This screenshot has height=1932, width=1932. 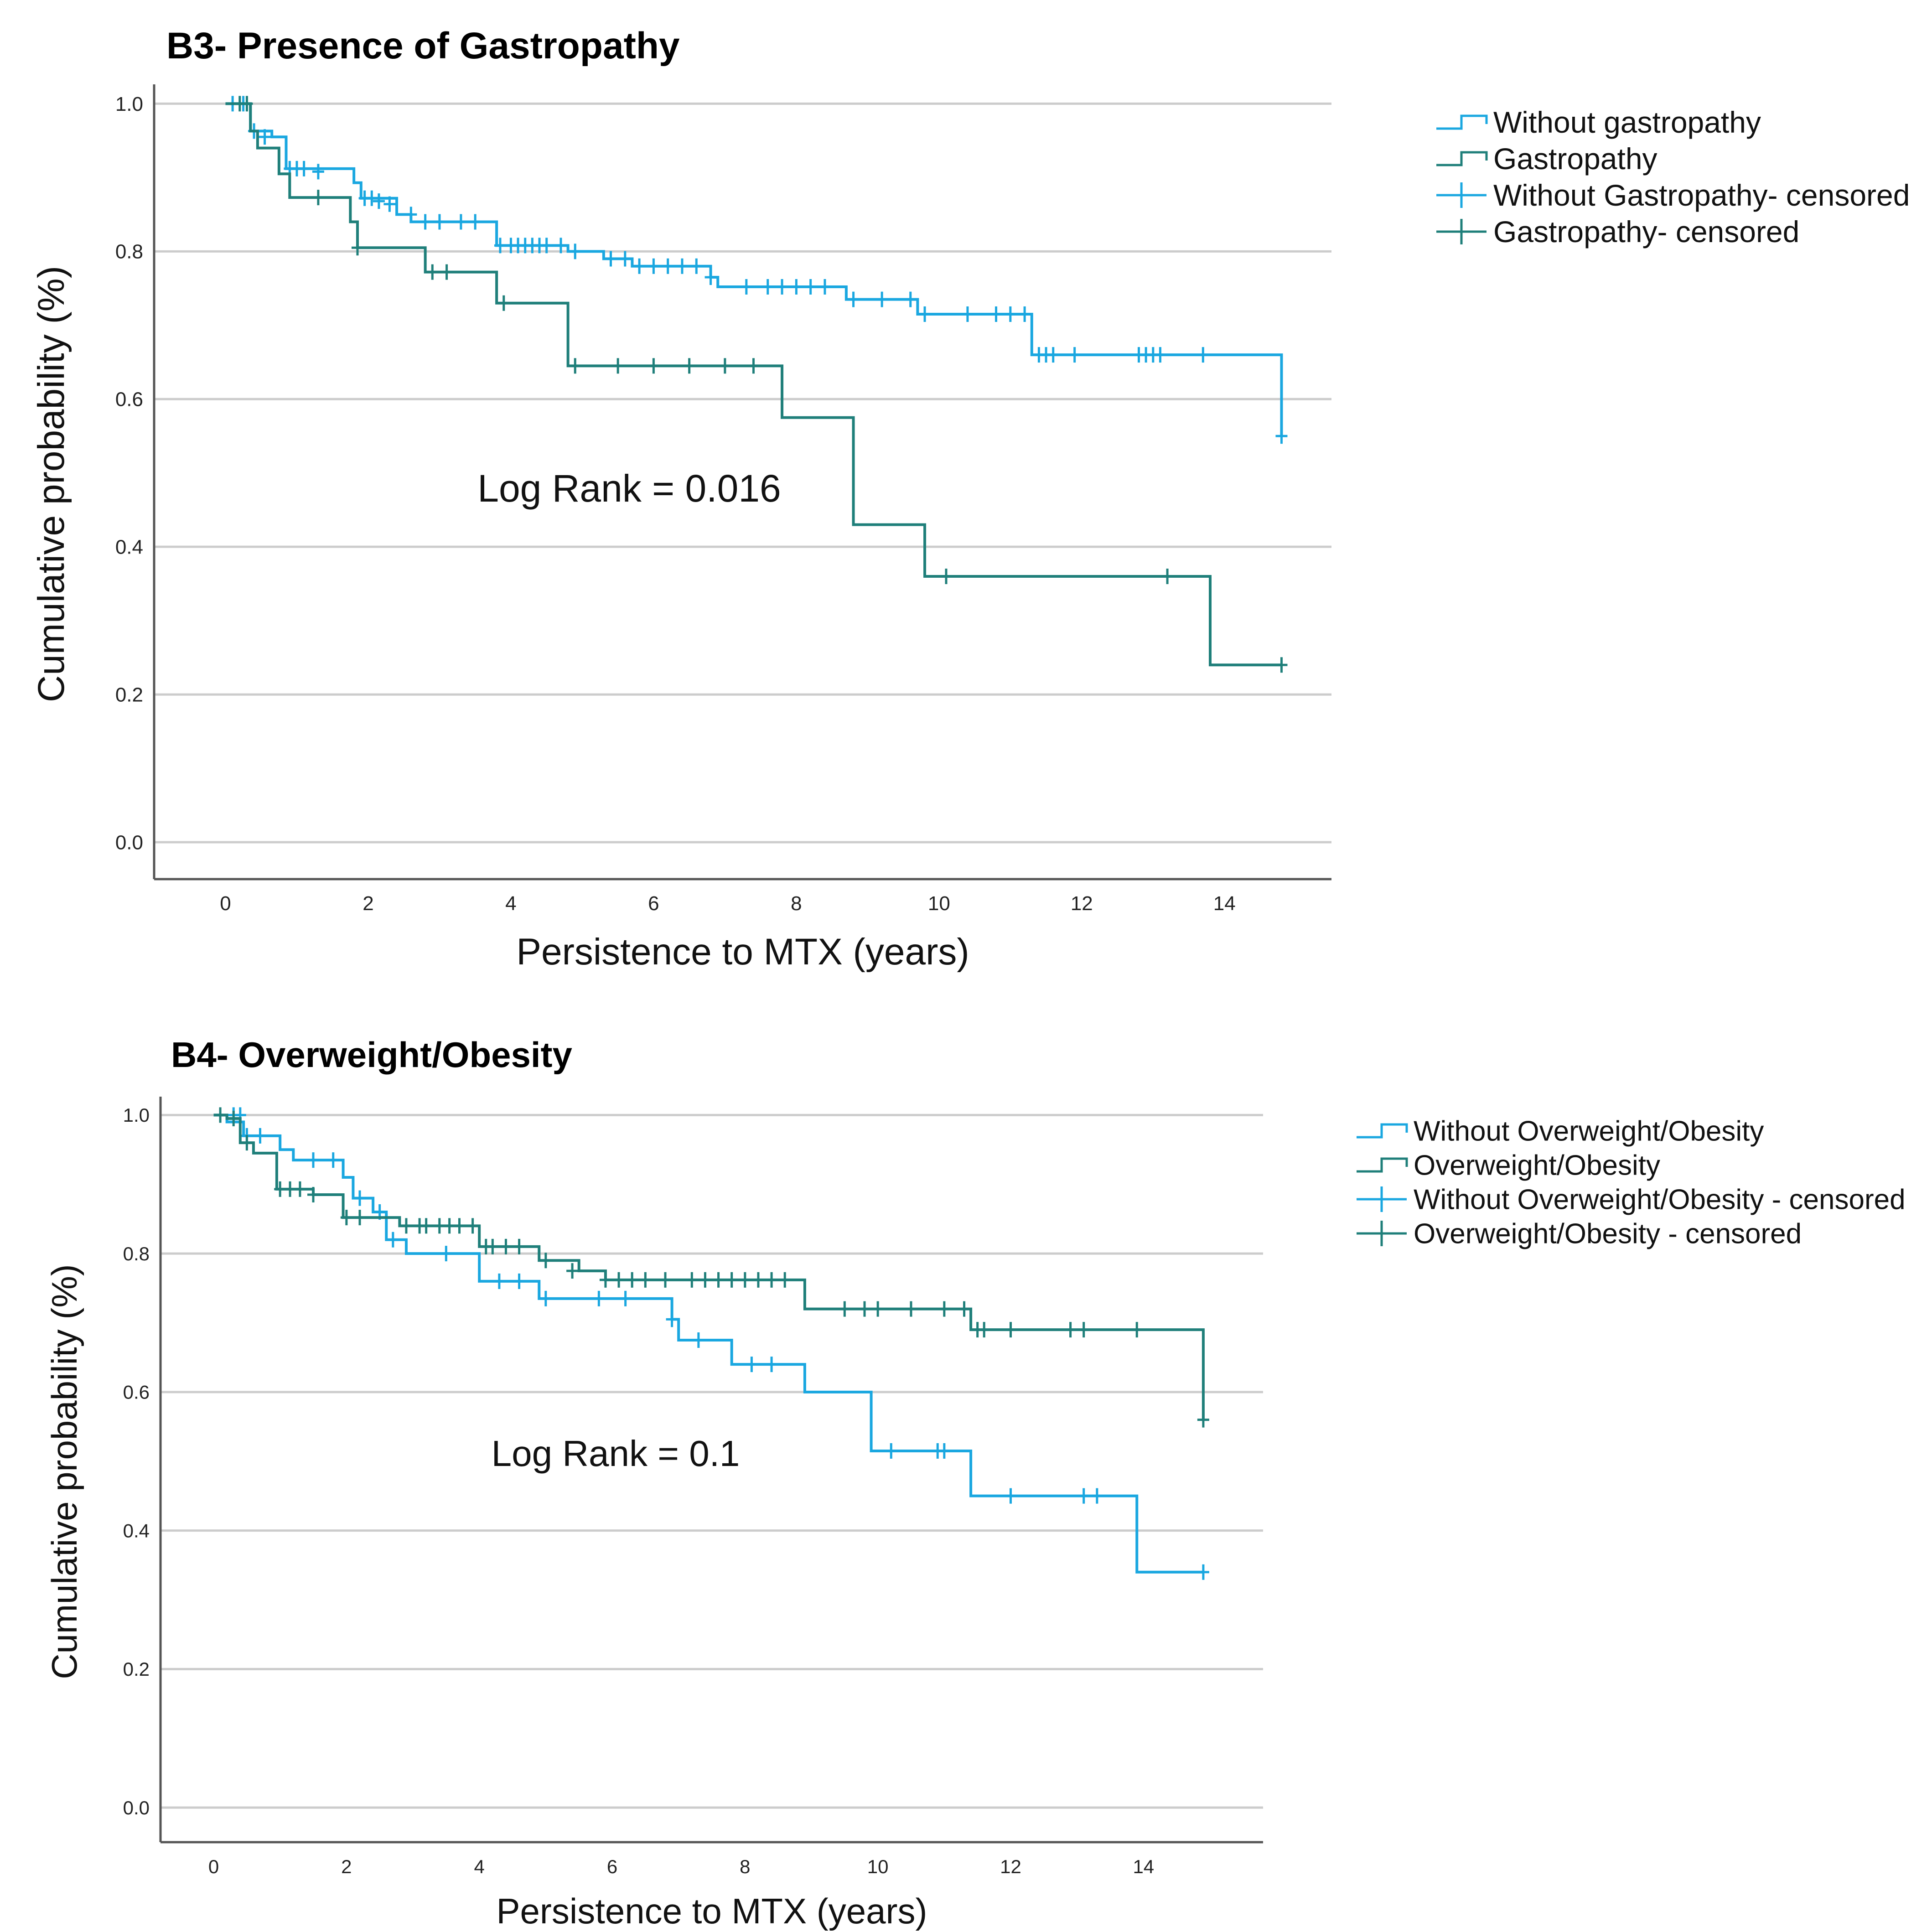 What do you see at coordinates (64, 1471) in the screenshot?
I see `y-axis-label: Cumulative probability (%)` at bounding box center [64, 1471].